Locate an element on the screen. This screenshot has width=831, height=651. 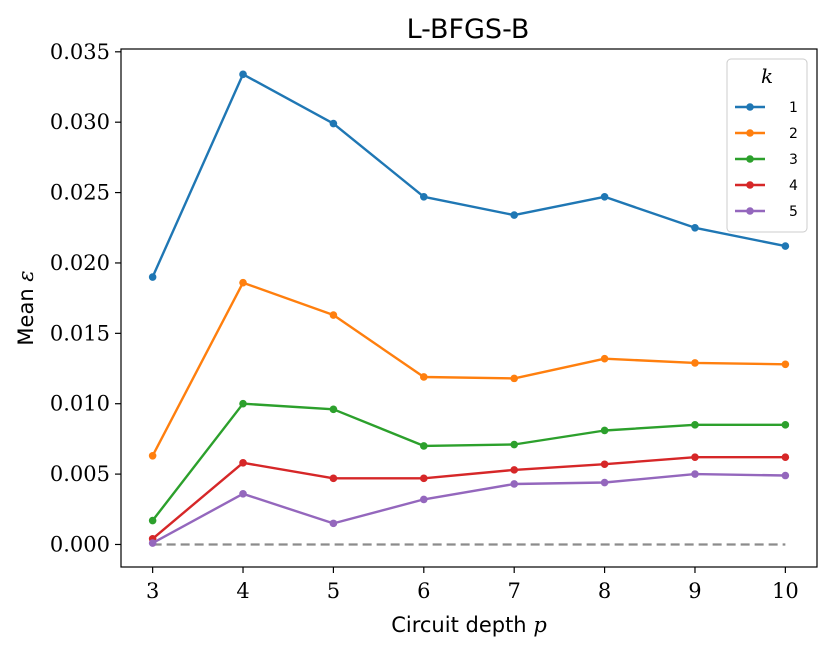
y-axis-label: Mean ε is located at coordinates (26, 307).